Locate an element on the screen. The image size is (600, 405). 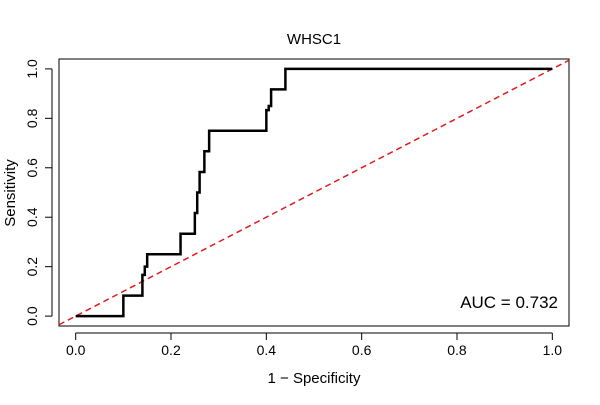
auc-annotation: AUC = 0.732 is located at coordinates (509, 302).